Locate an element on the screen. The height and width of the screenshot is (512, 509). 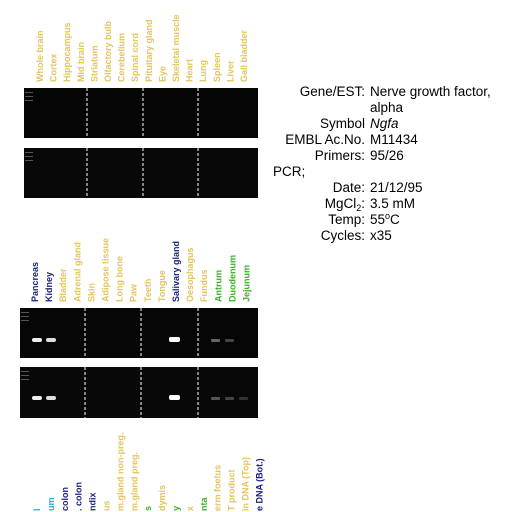
lane-label: Duodenum is located at coordinates (232, 278).